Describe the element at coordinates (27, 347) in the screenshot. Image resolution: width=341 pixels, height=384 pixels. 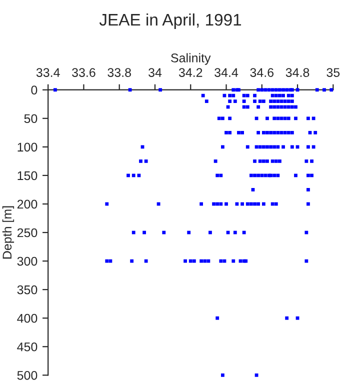
I see `y-tick-label: 450` at that location.